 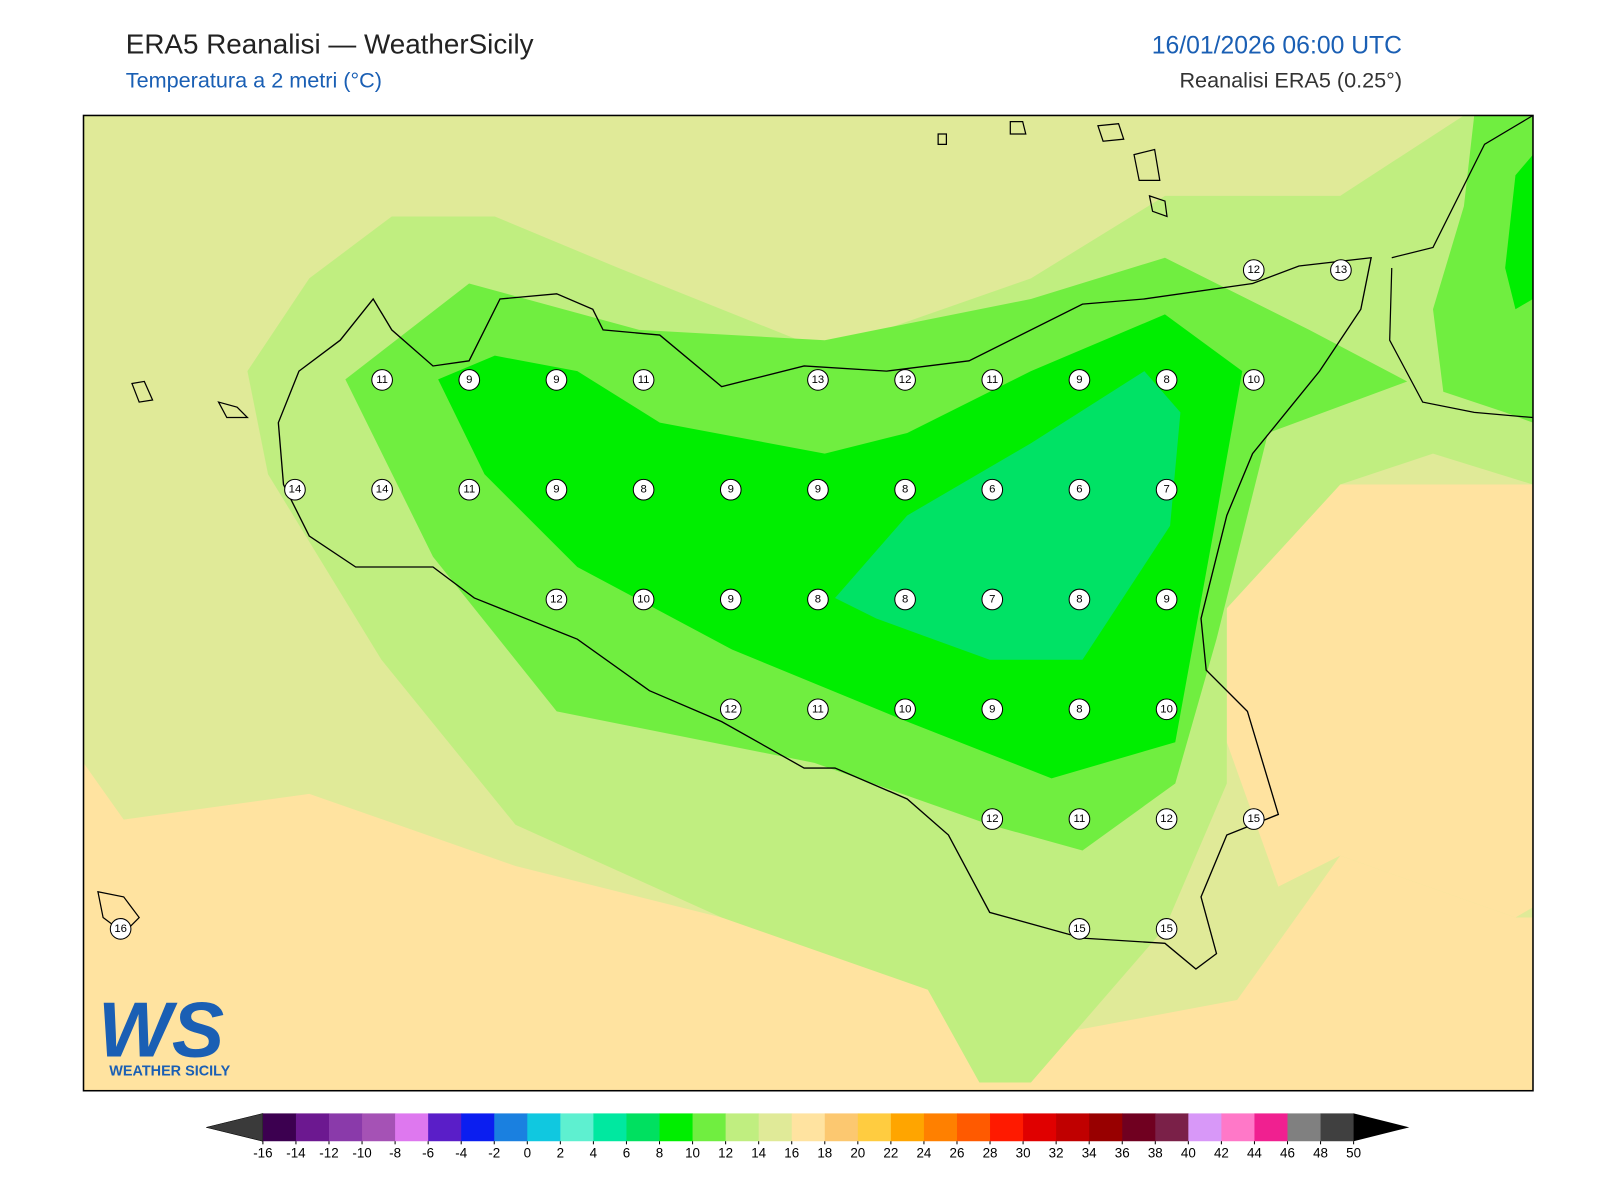 What do you see at coordinates (296, 1153) in the screenshot?
I see `colorbar-label: -14` at bounding box center [296, 1153].